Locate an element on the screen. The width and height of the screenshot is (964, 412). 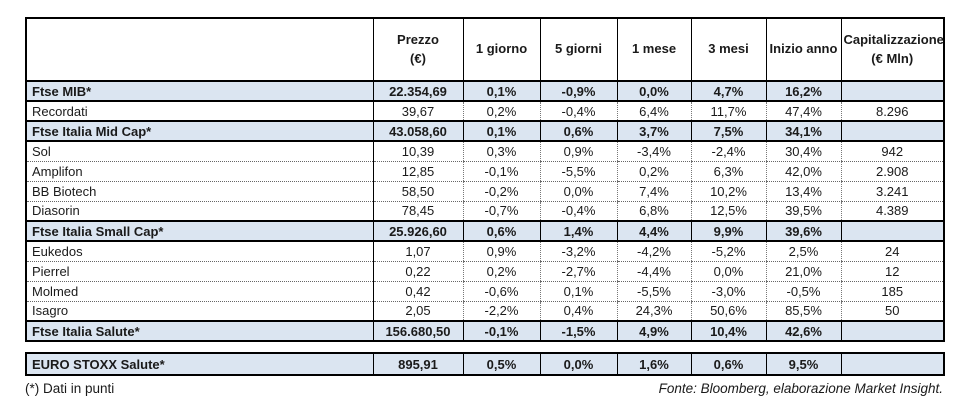
stock-row: Isagro 2,05 -2,2% 0,4% 24,3% 50,6% 85,5% 50 is located at coordinates (485, 311).